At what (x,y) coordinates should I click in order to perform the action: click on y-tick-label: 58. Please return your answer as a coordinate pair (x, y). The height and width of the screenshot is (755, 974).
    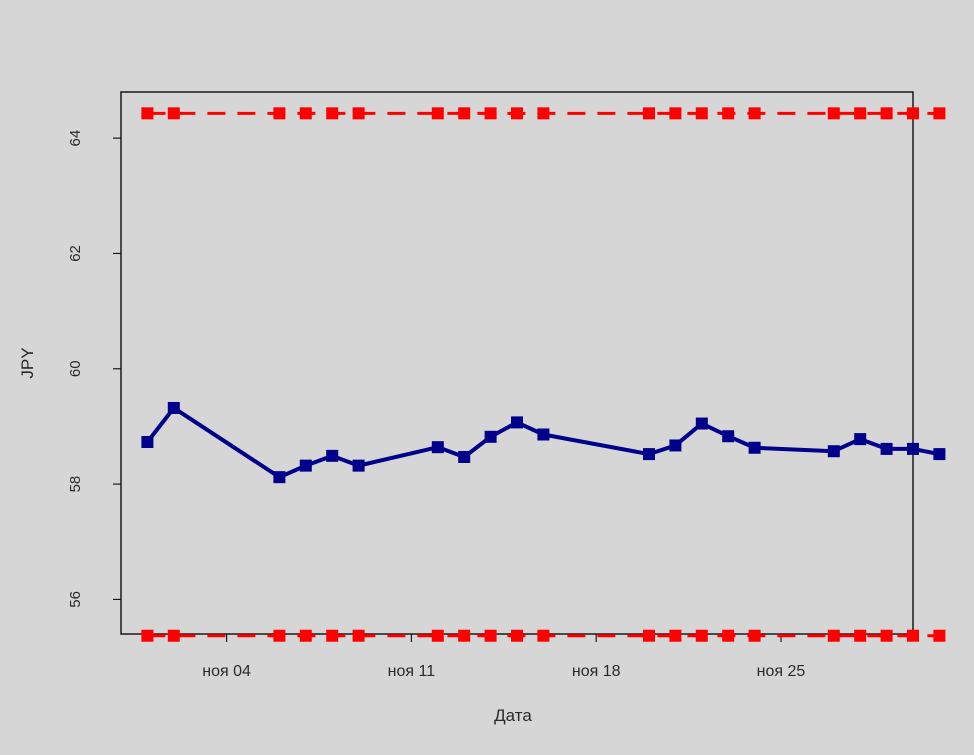
    Looking at the image, I should click on (75, 484).